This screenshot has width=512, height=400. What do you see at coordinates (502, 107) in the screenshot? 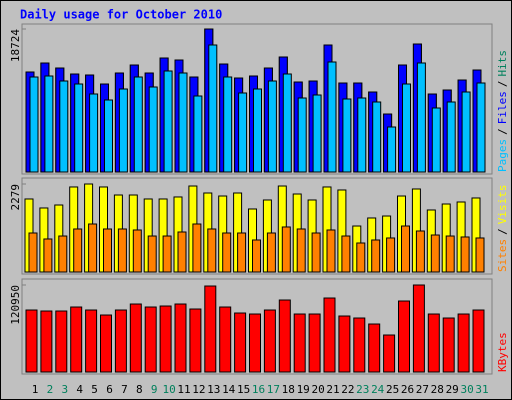
I see `legend-entry: Files` at bounding box center [502, 107].